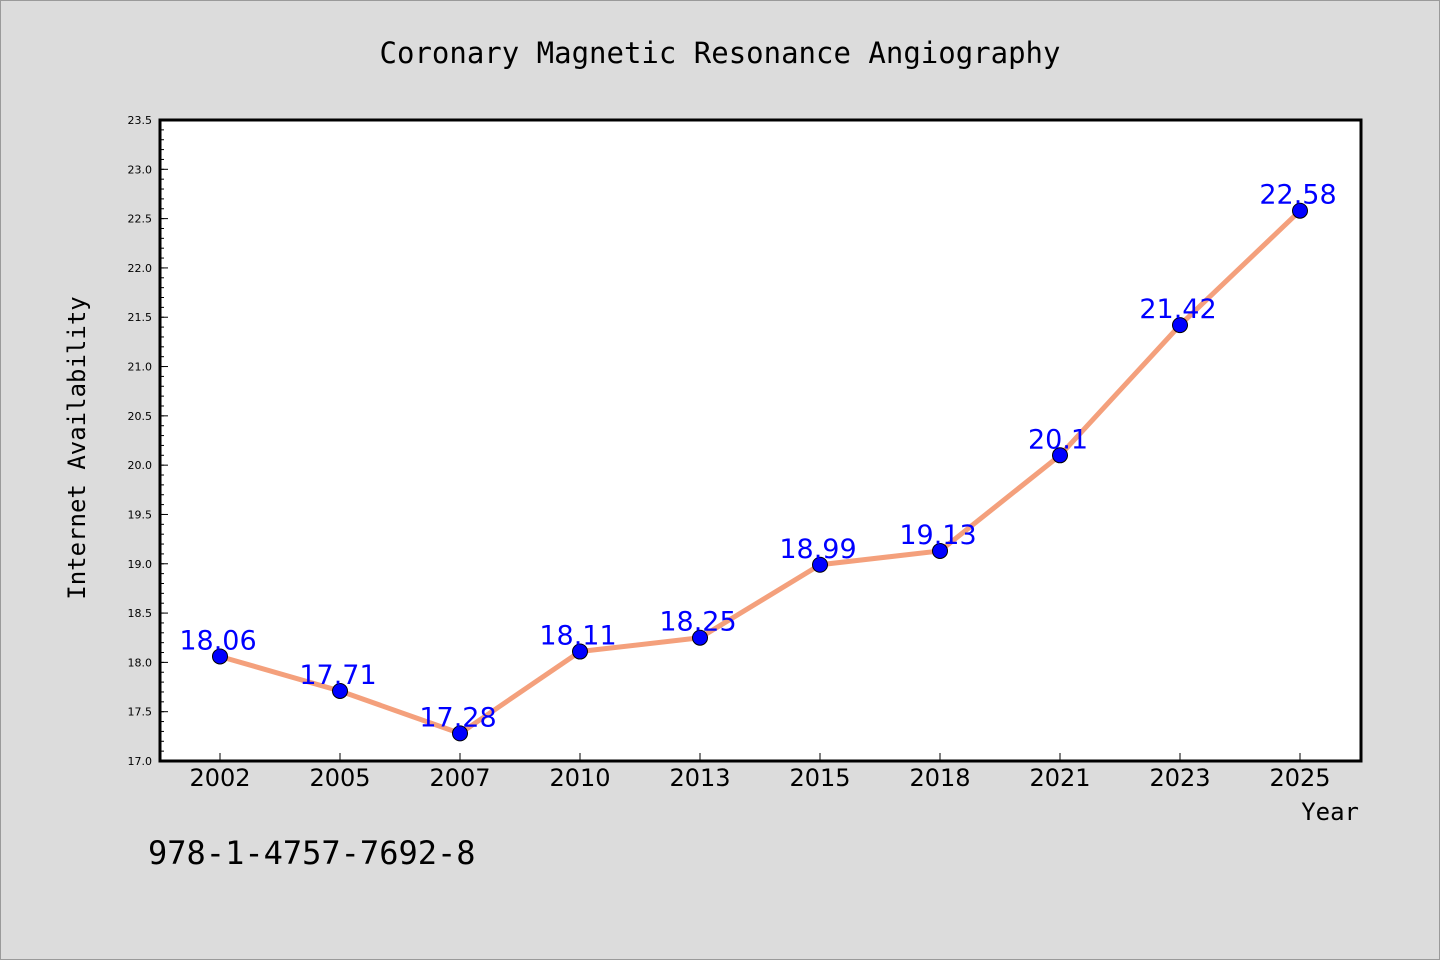 The image size is (1440, 960). I want to click on x-tick-label: 2015, so click(819, 778).